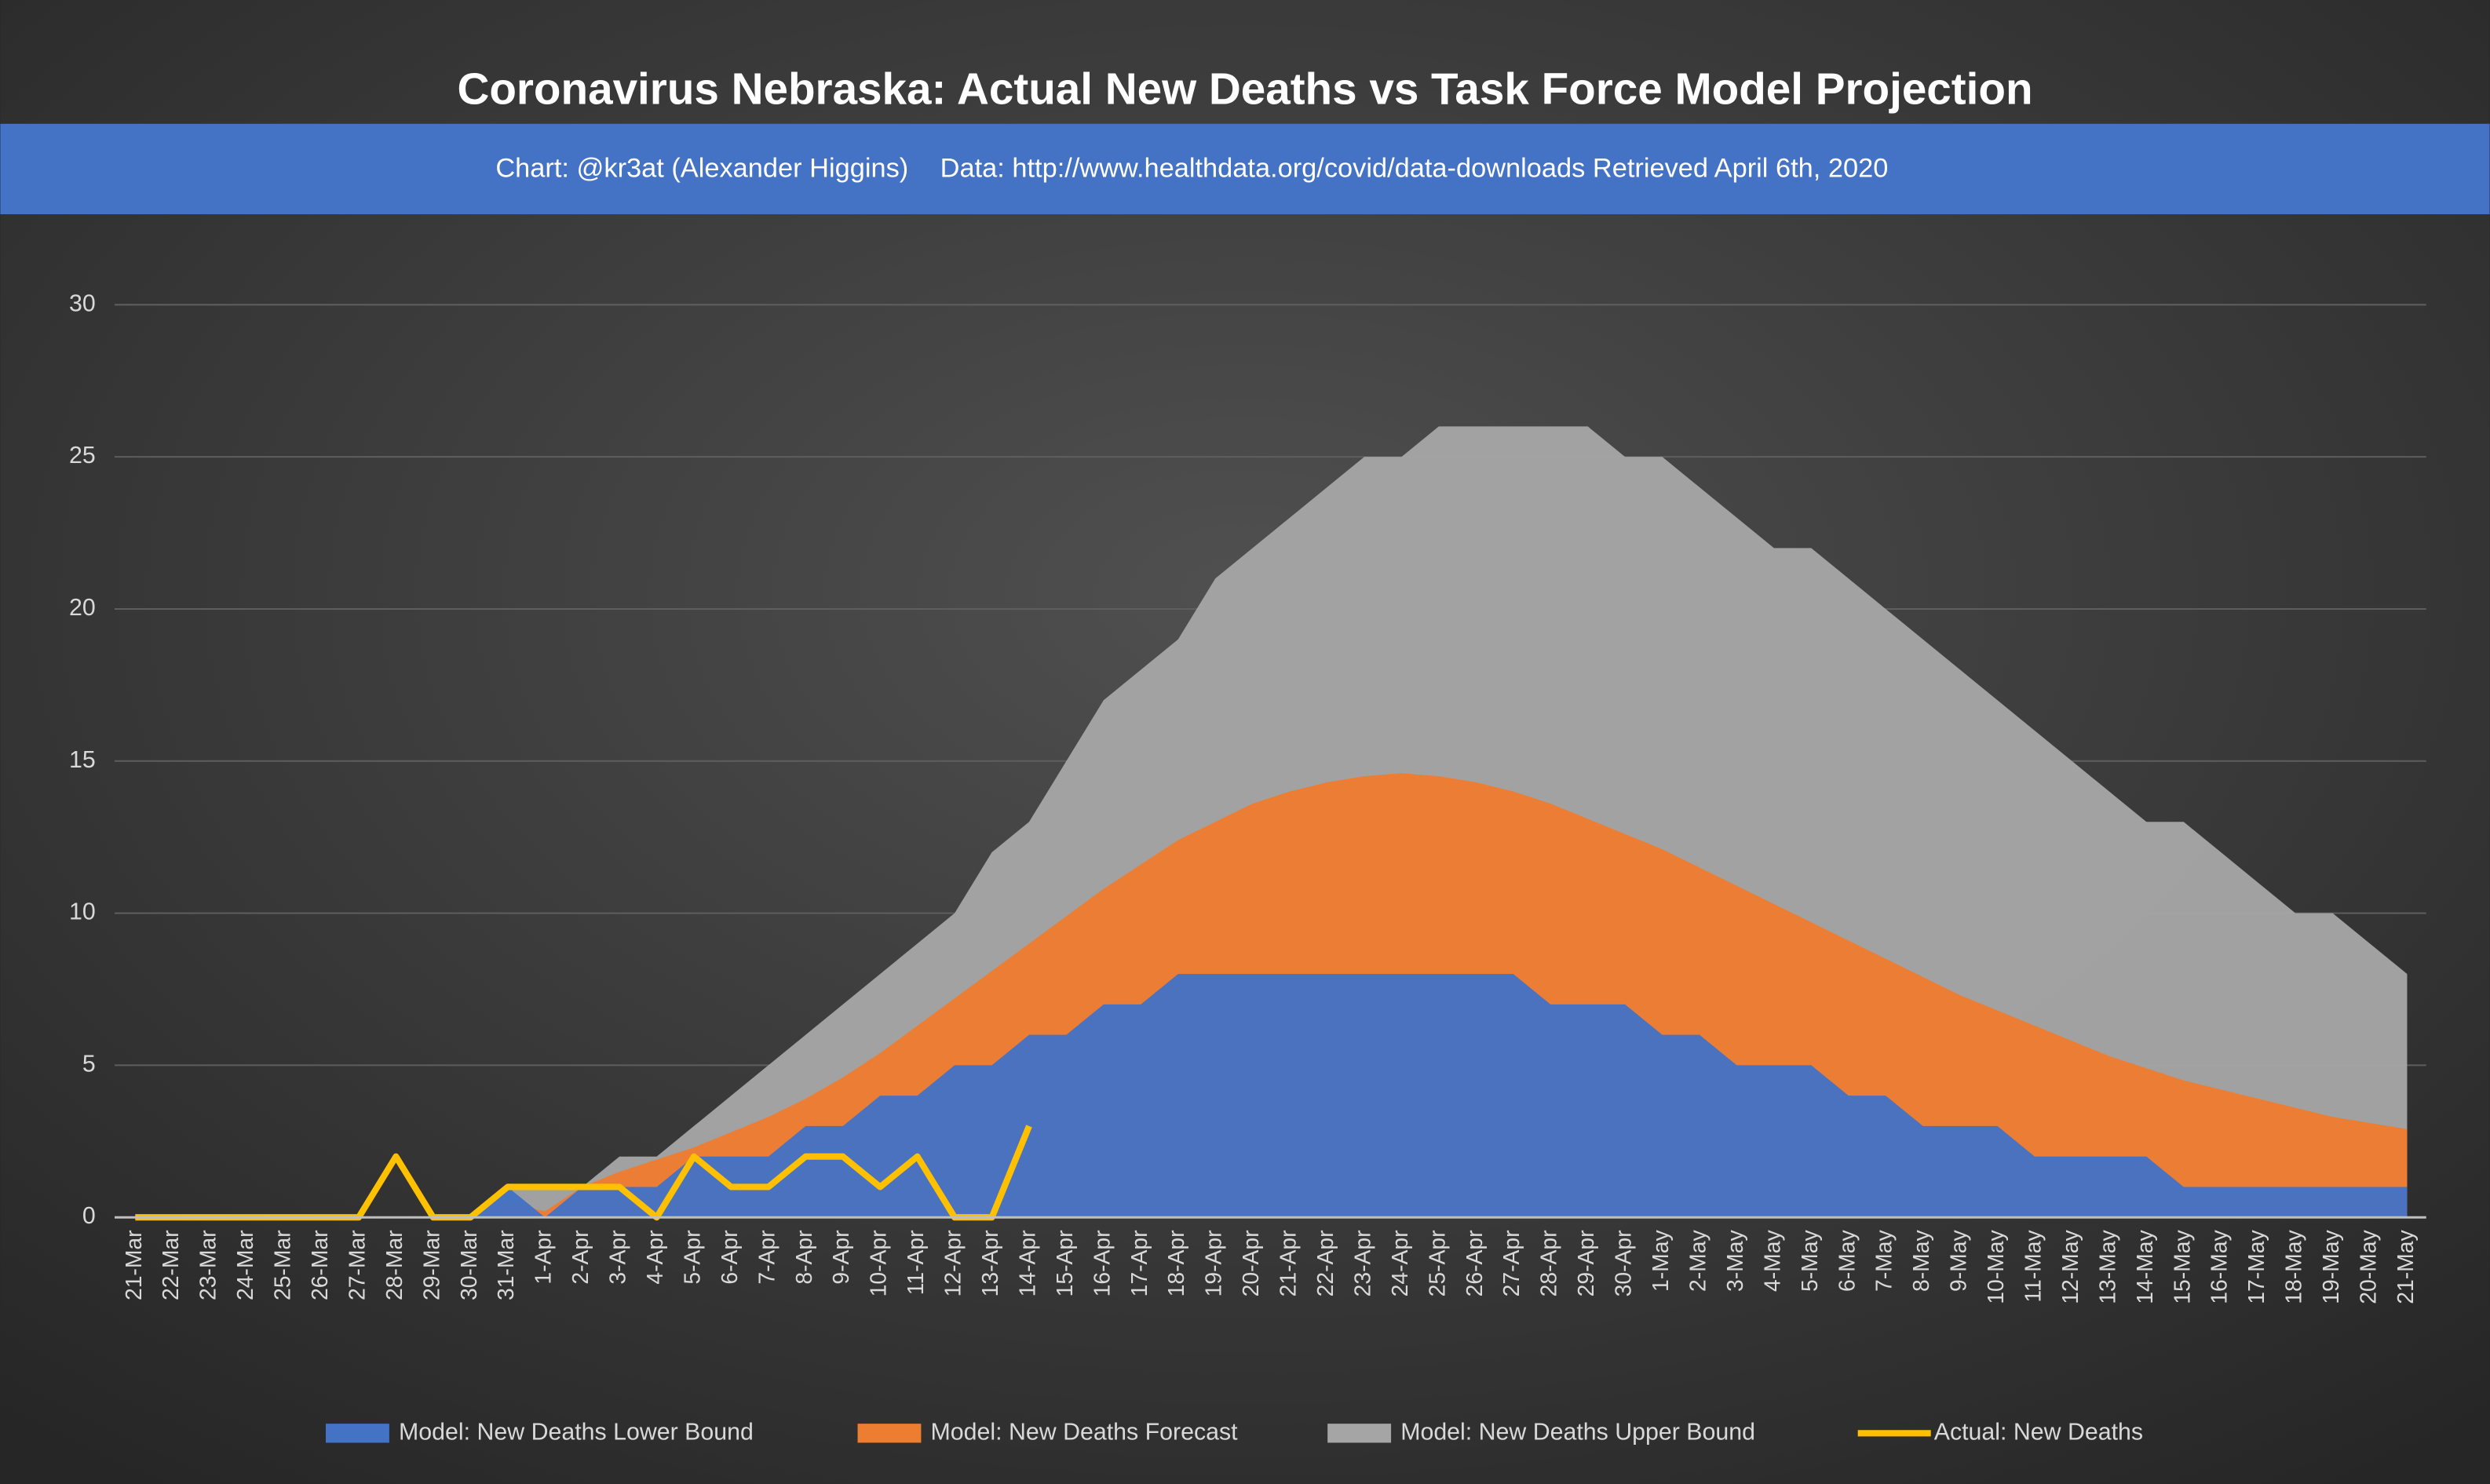  What do you see at coordinates (701, 168) in the screenshot?
I see `chart-subtitle: Chart: @kr3at (Alexander Higgins)` at bounding box center [701, 168].